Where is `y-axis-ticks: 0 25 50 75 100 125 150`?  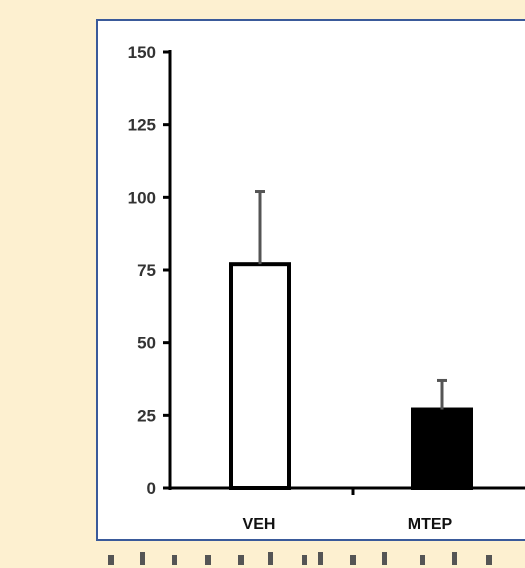 y-axis-ticks: 0 25 50 75 100 125 150 is located at coordinates (149, 270).